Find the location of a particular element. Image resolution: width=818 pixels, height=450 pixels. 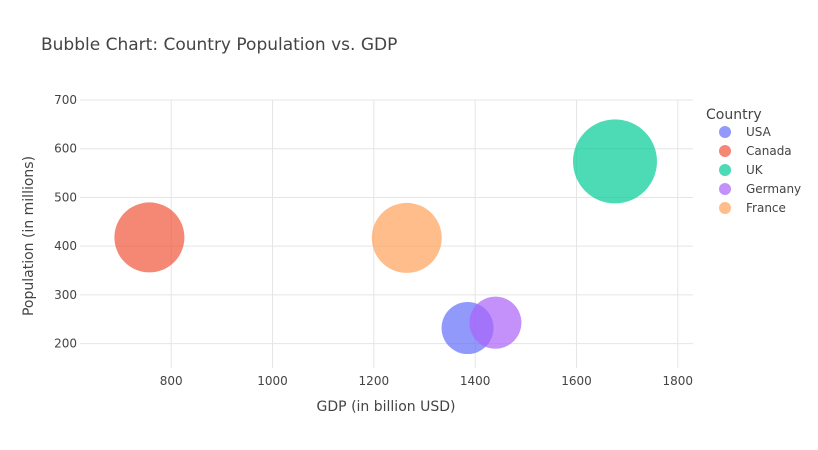

y-tick-label: 300 is located at coordinates (65, 295).